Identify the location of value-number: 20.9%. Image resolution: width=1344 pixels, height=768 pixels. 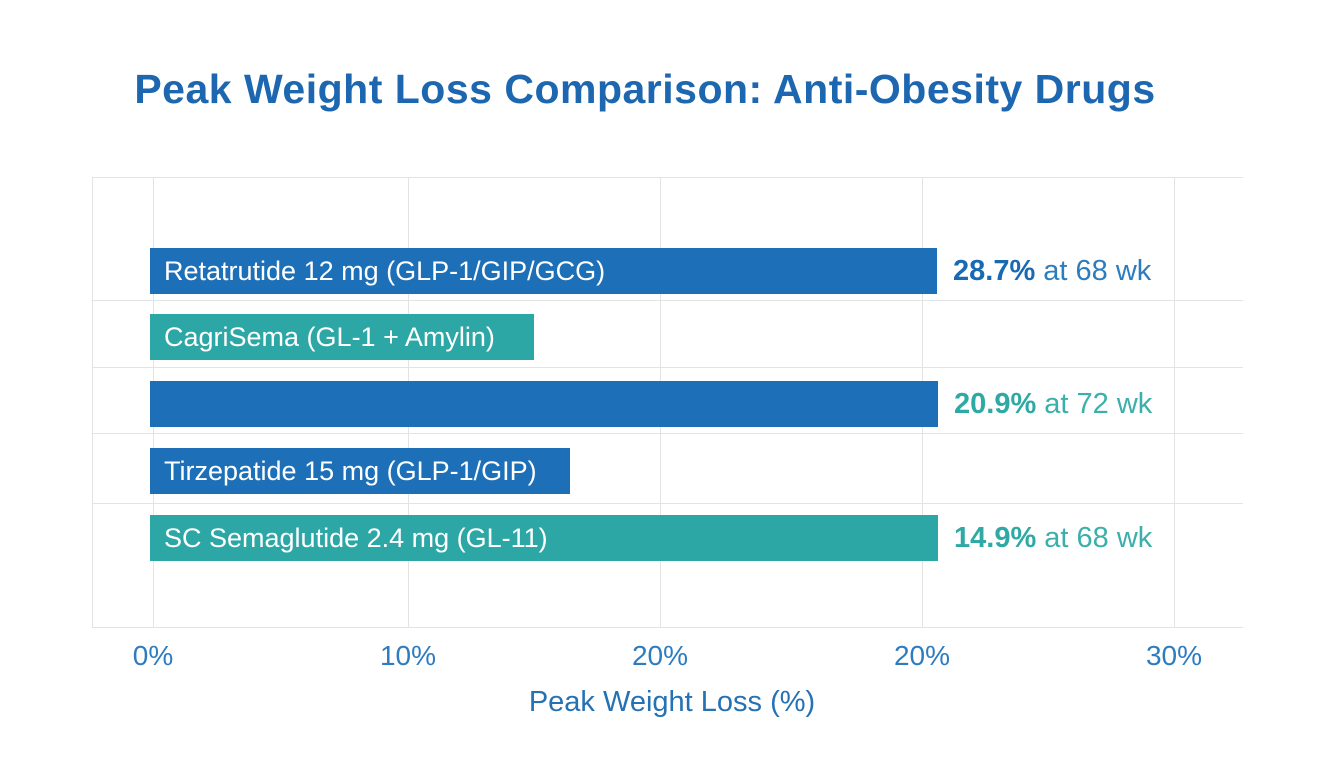
(995, 404).